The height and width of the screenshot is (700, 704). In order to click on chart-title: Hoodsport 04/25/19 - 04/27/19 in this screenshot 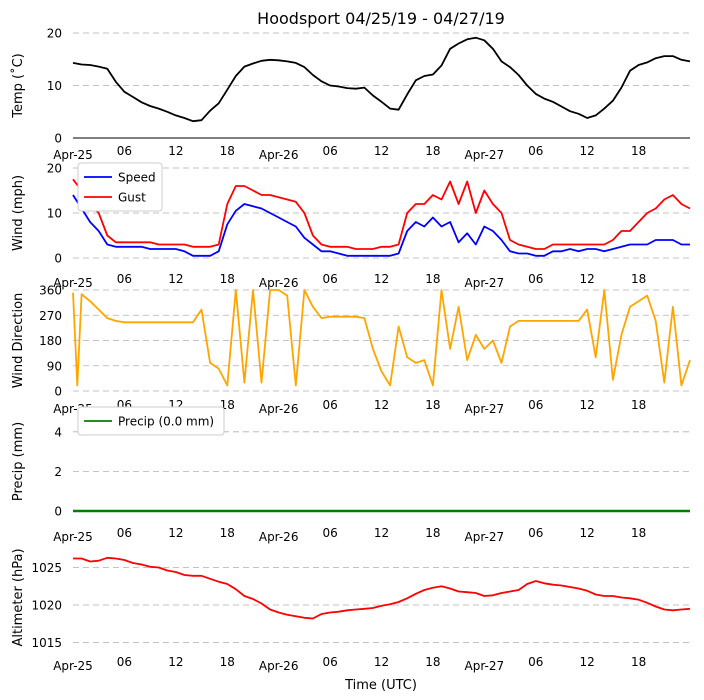, I will do `click(381, 18)`.